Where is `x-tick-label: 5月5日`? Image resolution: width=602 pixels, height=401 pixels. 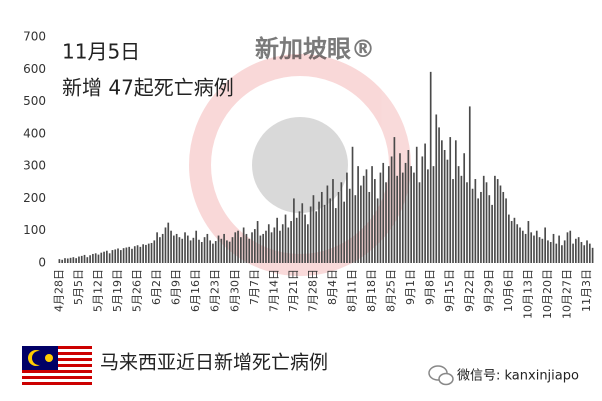
x-tick-label: 5月5日 is located at coordinates (78, 287).